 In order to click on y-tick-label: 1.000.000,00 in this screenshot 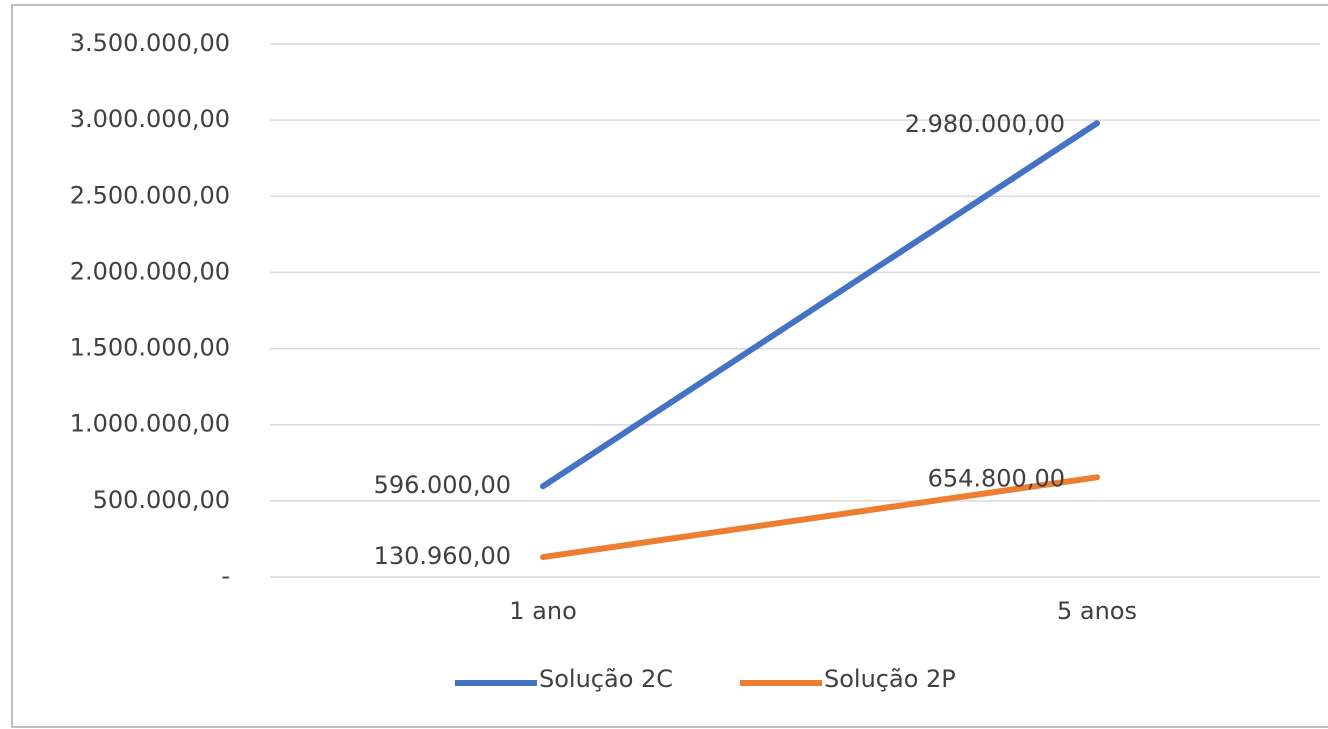, I will do `click(150, 424)`.